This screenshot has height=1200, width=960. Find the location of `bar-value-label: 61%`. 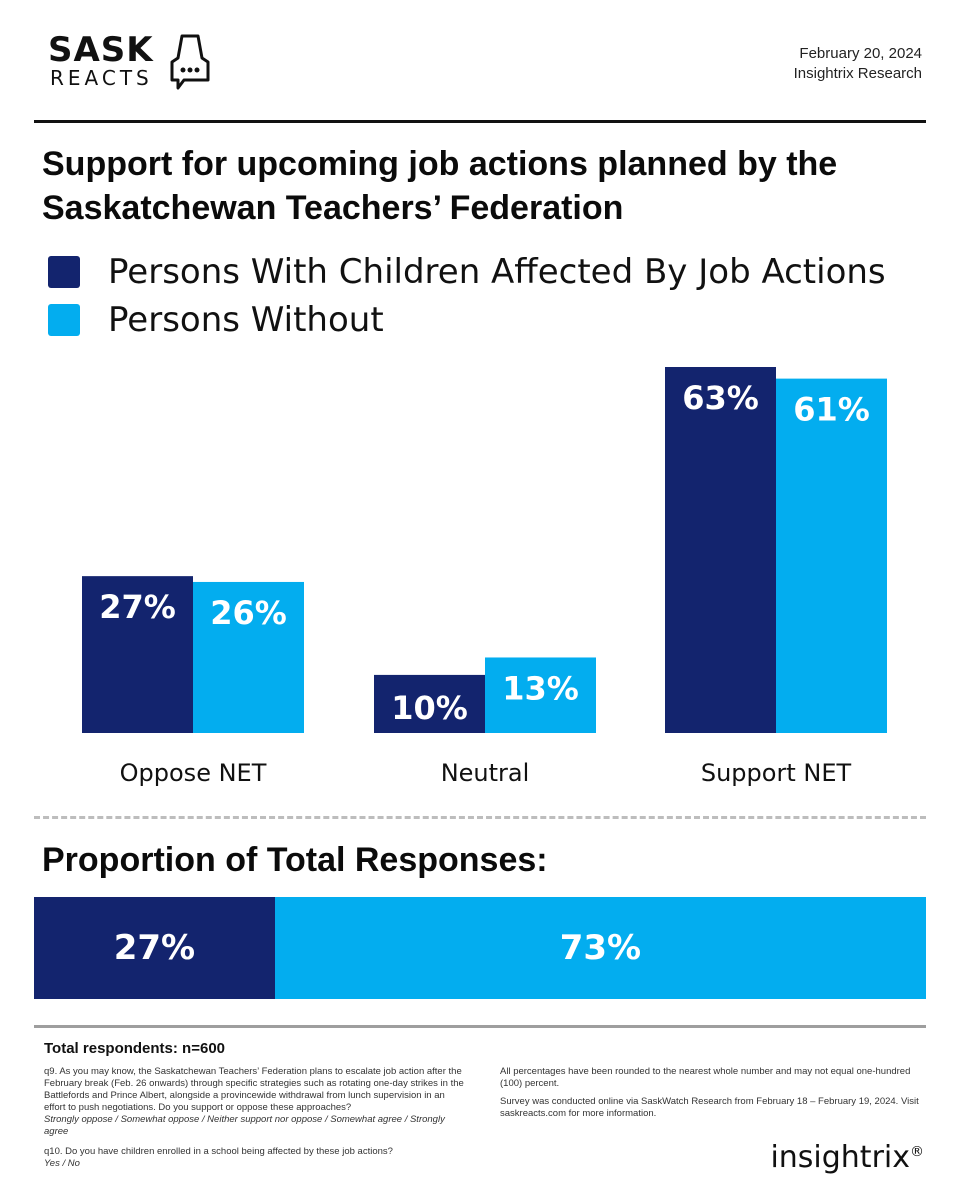

bar-value-label: 61% is located at coordinates (831, 410).